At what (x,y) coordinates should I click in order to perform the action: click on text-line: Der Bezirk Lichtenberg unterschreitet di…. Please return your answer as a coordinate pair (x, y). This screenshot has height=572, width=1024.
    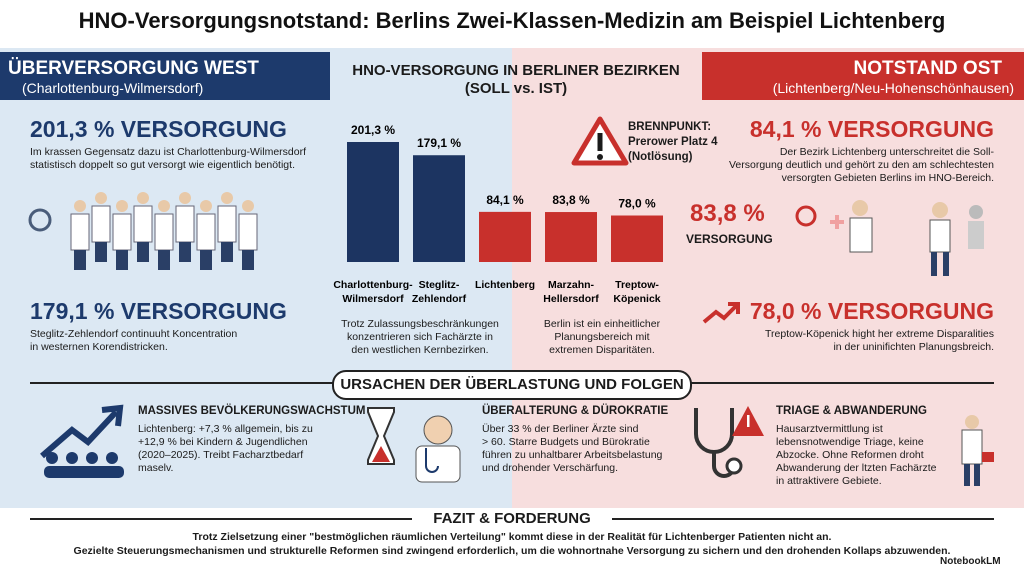
    Looking at the image, I should click on (886, 152).